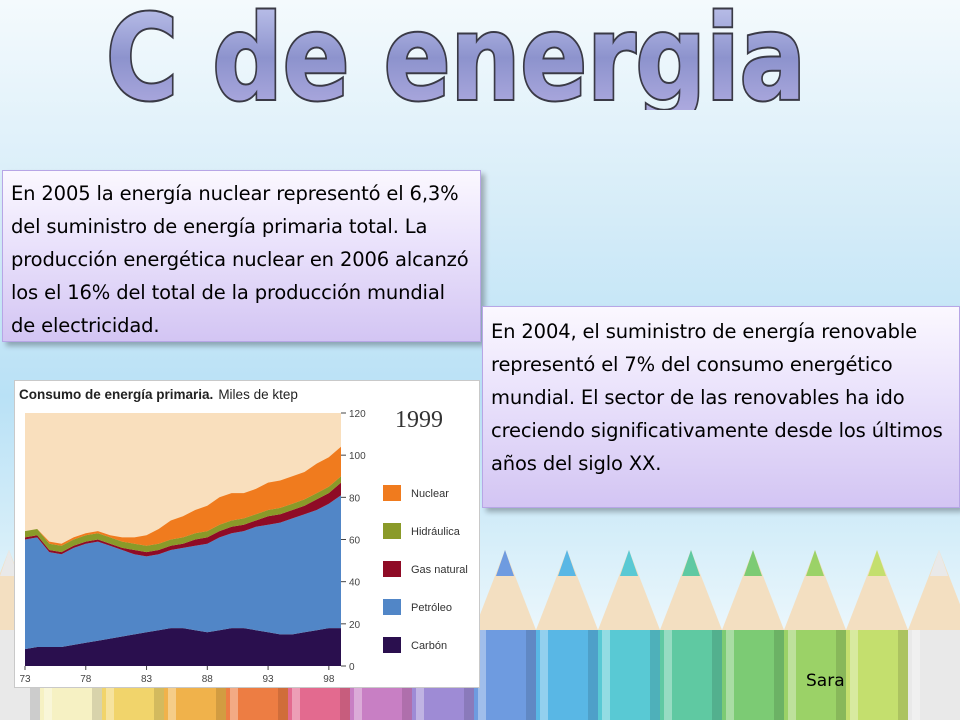 This screenshot has width=960, height=720. I want to click on author-signature: Sara, so click(825, 681).